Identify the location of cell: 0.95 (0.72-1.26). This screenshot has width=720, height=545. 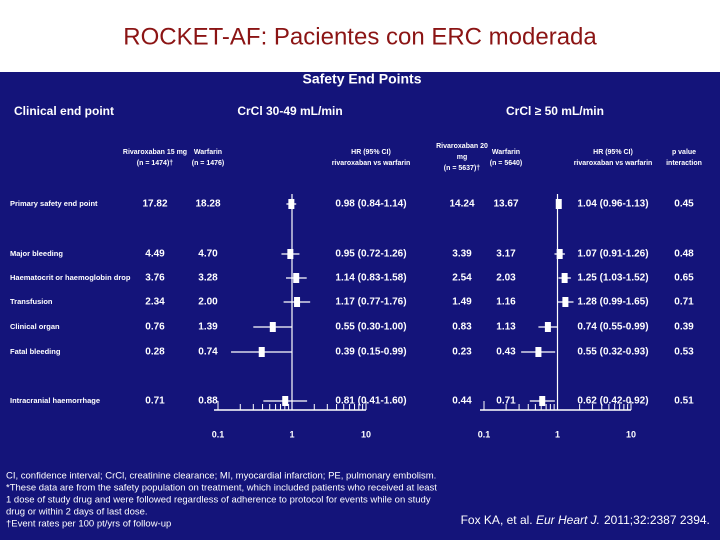
(370, 254).